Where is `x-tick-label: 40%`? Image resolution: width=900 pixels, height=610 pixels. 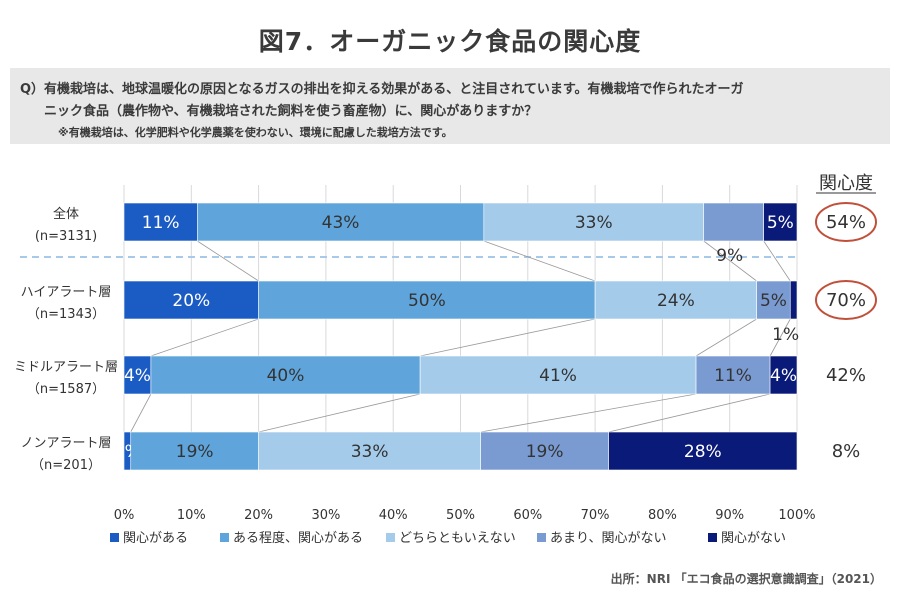
x-tick-label: 40% is located at coordinates (393, 515).